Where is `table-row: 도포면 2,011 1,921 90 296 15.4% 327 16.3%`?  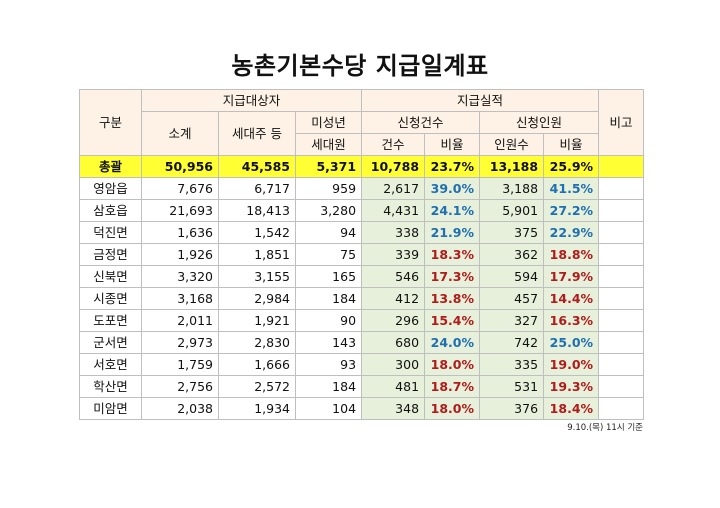
table-row: 도포면 2,011 1,921 90 296 15.4% 327 16.3% is located at coordinates (362, 320).